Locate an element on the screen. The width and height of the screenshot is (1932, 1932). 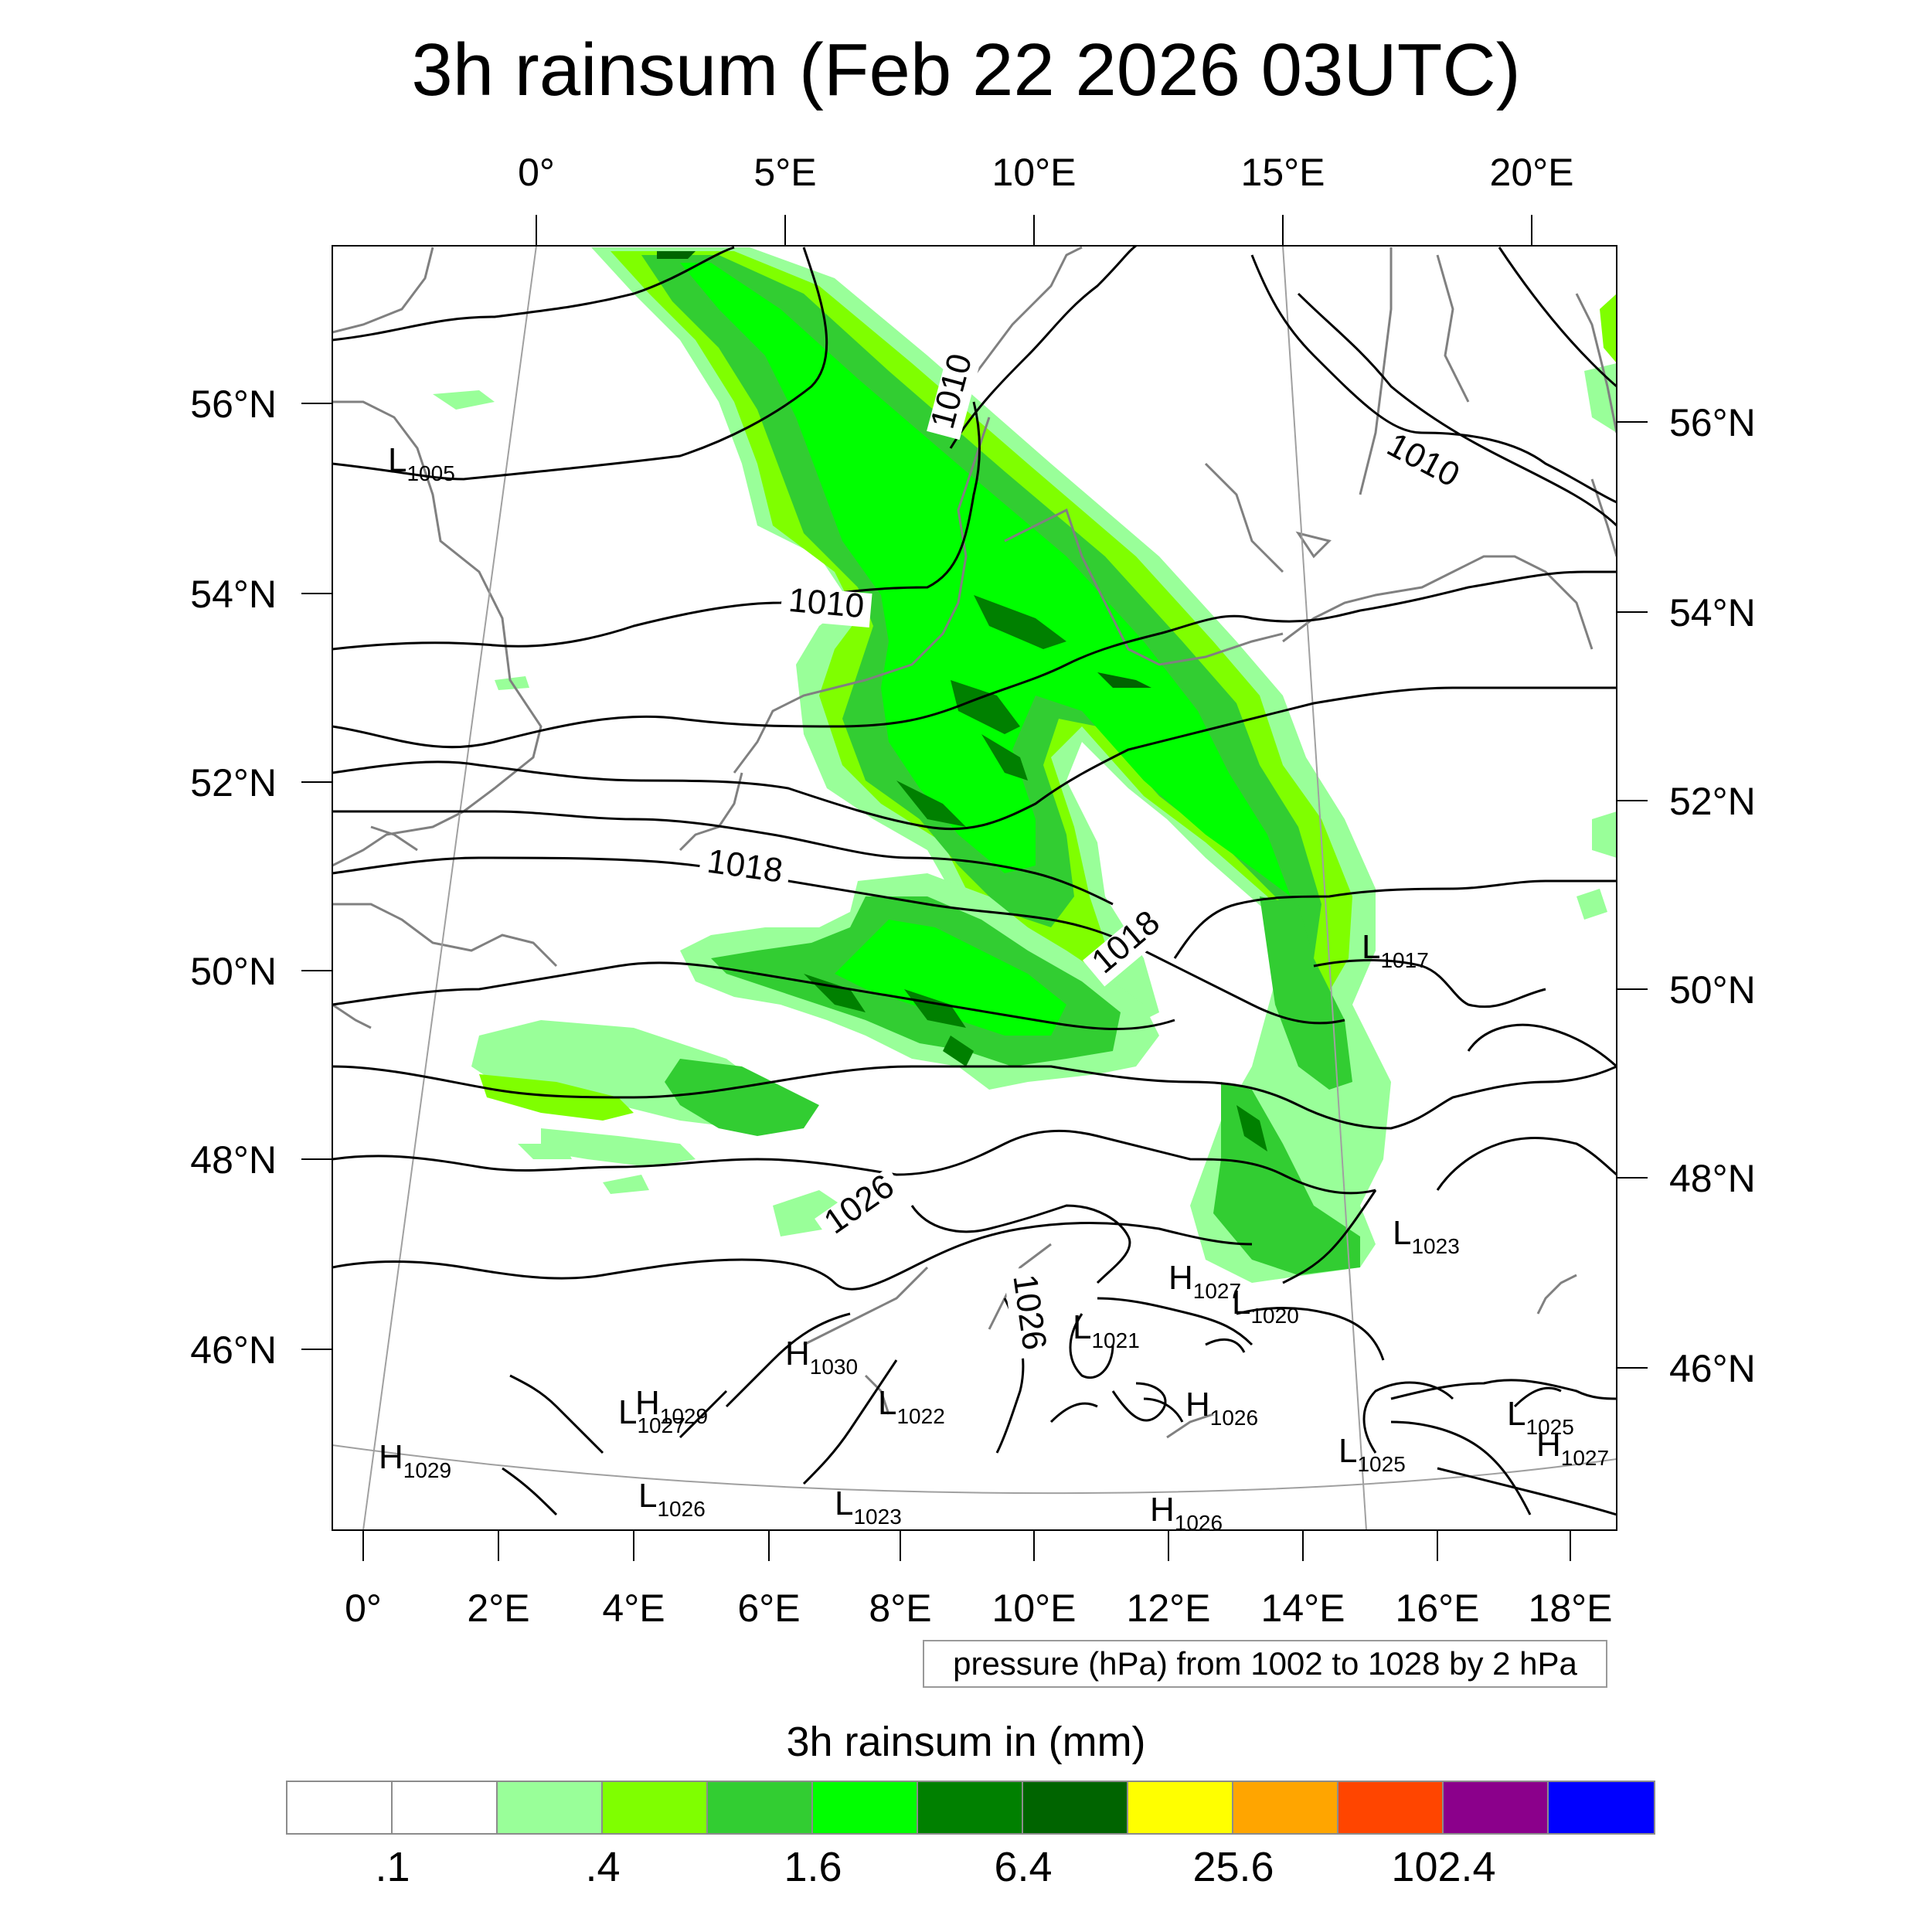
top-lon-labels: 0° 5°E 10°E 15°E 20°E is located at coordinates (1045, 173).